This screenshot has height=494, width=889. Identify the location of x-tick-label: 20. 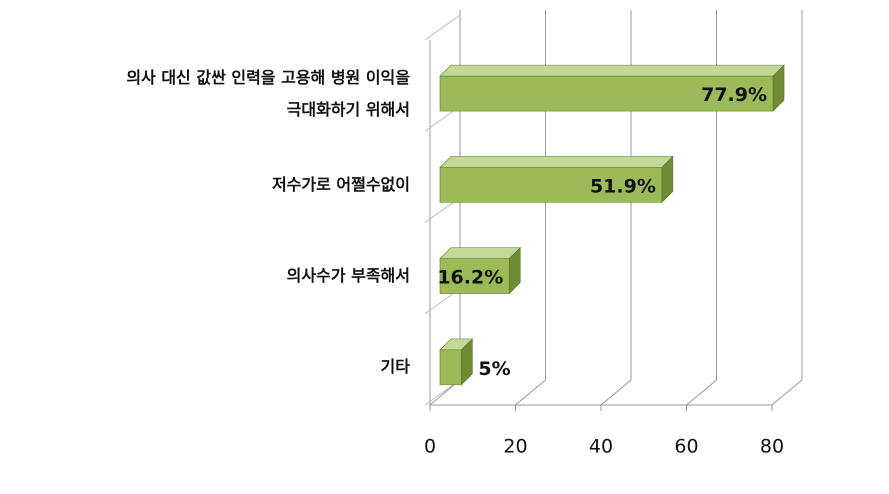
(515, 447).